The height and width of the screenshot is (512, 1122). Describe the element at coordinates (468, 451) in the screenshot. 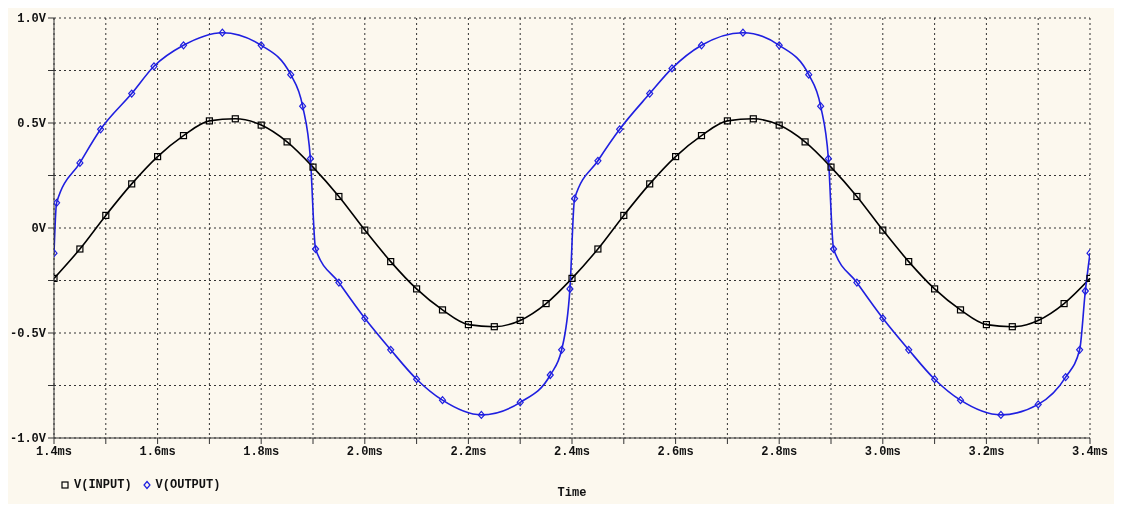

I see `x-tick-label: 2.2ms` at that location.